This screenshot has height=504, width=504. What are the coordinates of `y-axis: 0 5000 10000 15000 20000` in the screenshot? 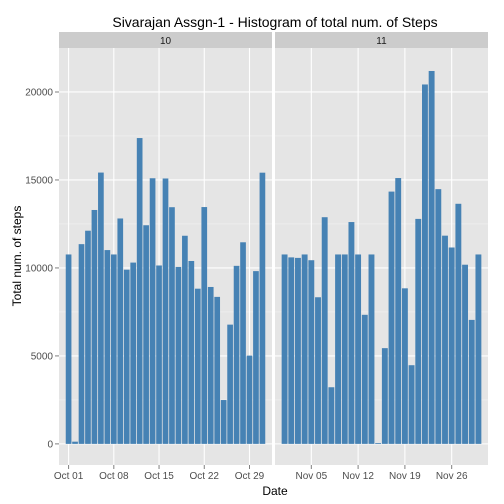 It's located at (42, 268).